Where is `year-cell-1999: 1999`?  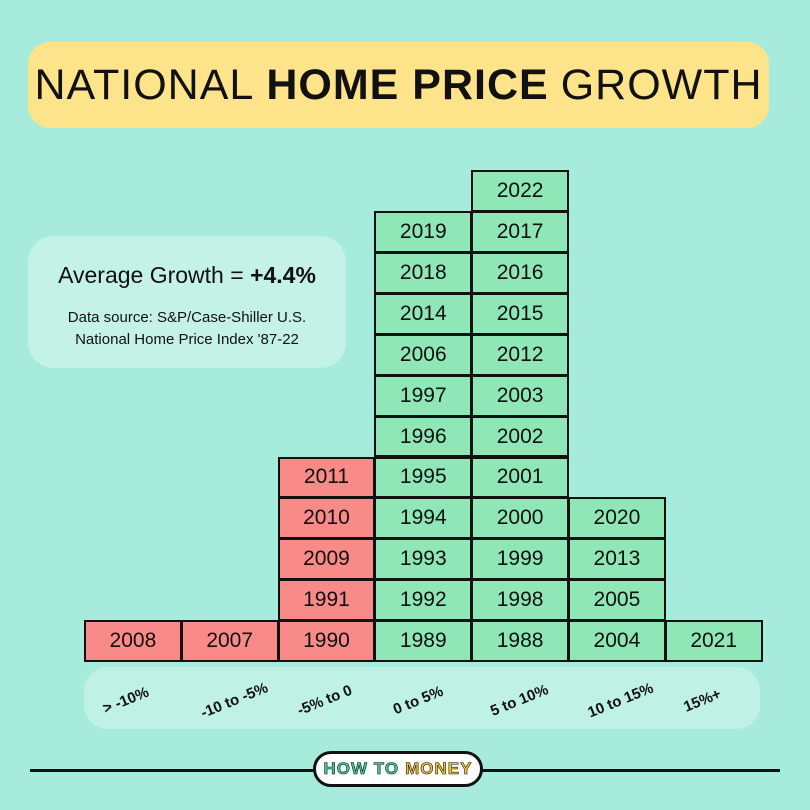
year-cell-1999: 1999 is located at coordinates (520, 559).